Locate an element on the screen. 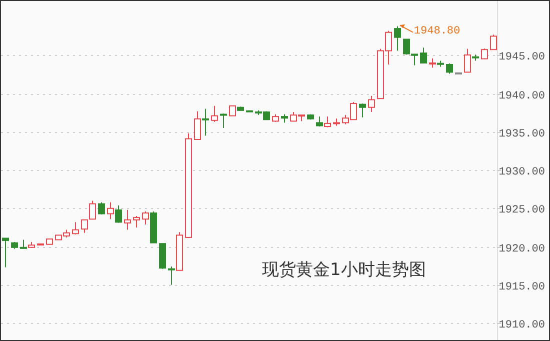  y-tick-label: 1930.00 is located at coordinates (521, 172).